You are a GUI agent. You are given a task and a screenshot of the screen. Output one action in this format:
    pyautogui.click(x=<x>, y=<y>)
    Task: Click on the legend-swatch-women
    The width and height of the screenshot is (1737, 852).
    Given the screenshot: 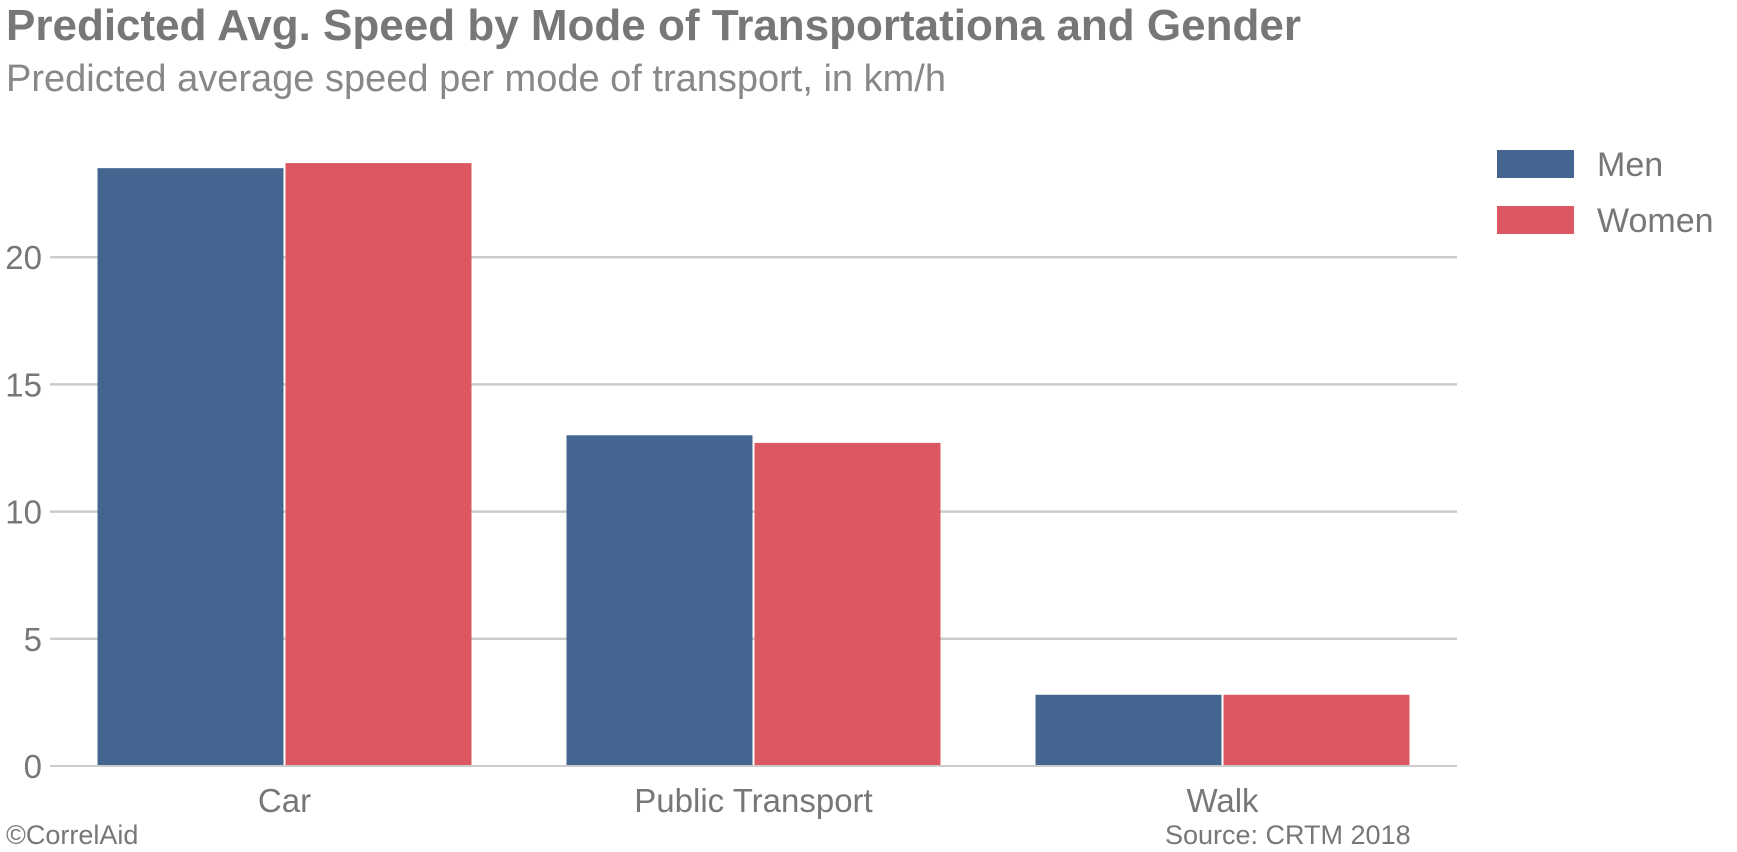 What is the action you would take?
    pyautogui.click(x=1535, y=220)
    